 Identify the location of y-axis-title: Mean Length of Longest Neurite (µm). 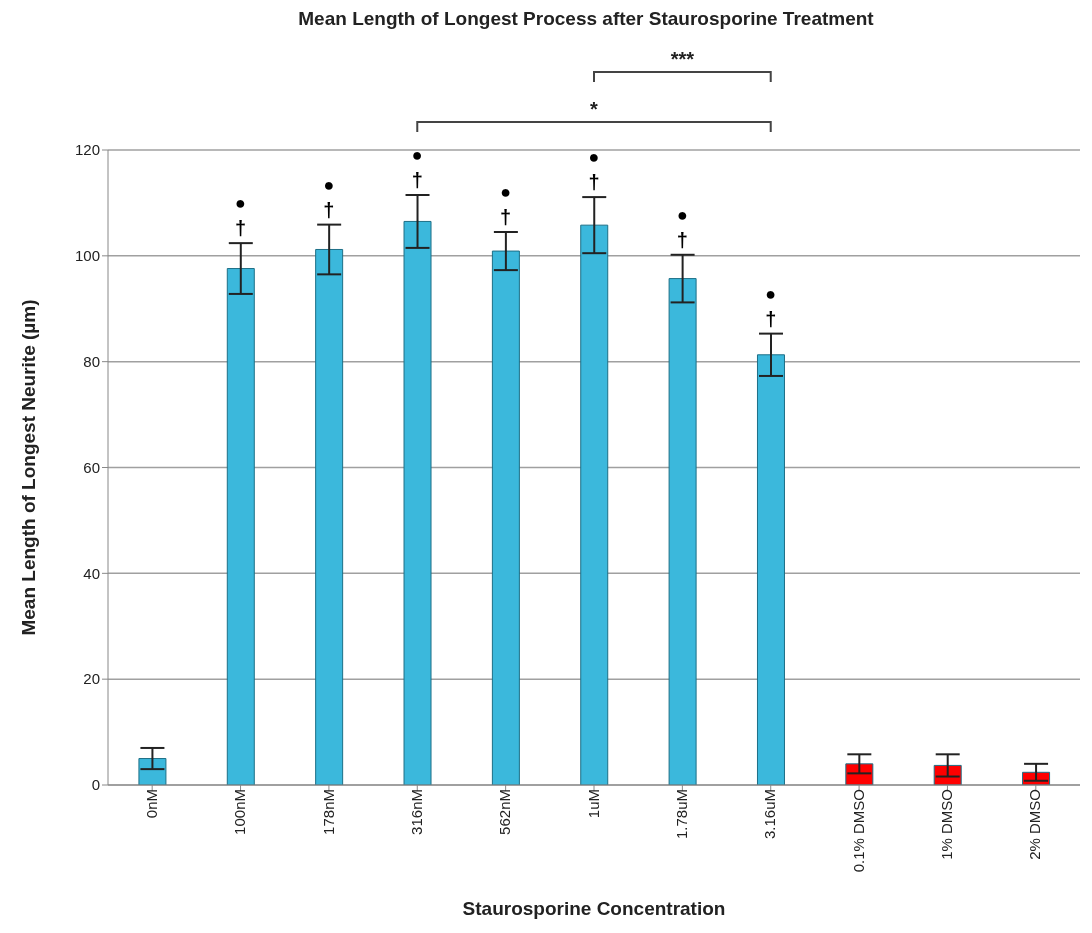
(28, 467).